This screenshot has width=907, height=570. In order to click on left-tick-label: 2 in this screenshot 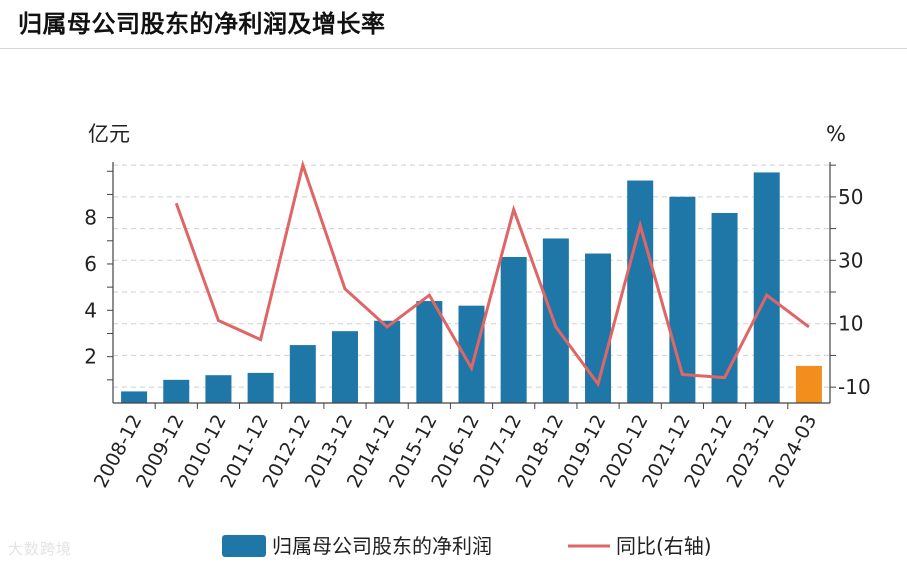, I will do `click(90, 357)`.